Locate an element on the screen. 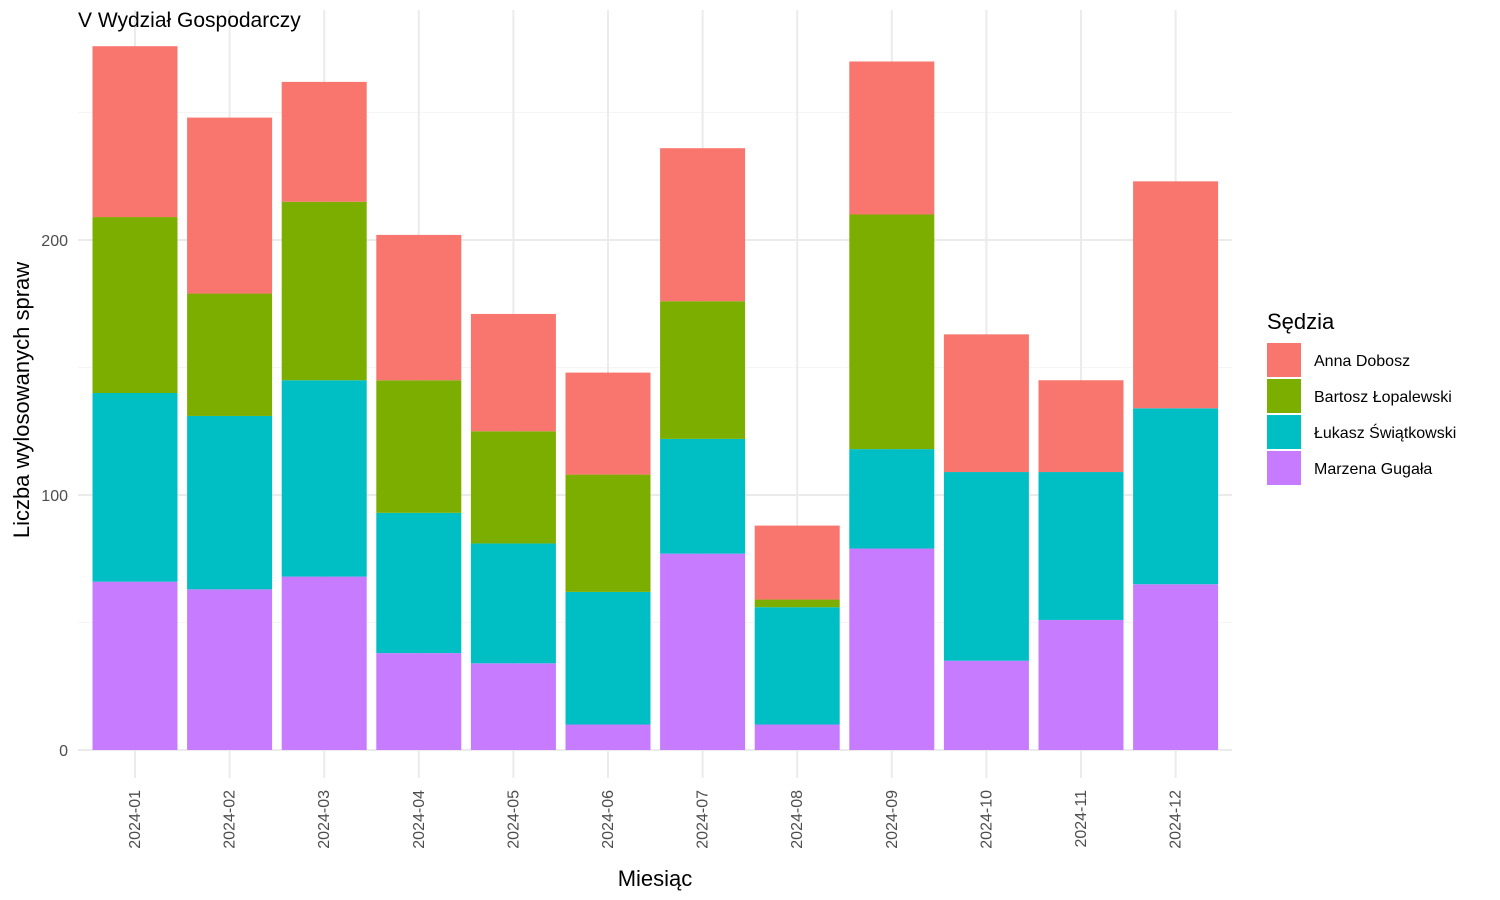 This screenshot has height=900, width=1500. bar-segment: Marzena Gugała 2024-09: 79 is located at coordinates (892, 649).